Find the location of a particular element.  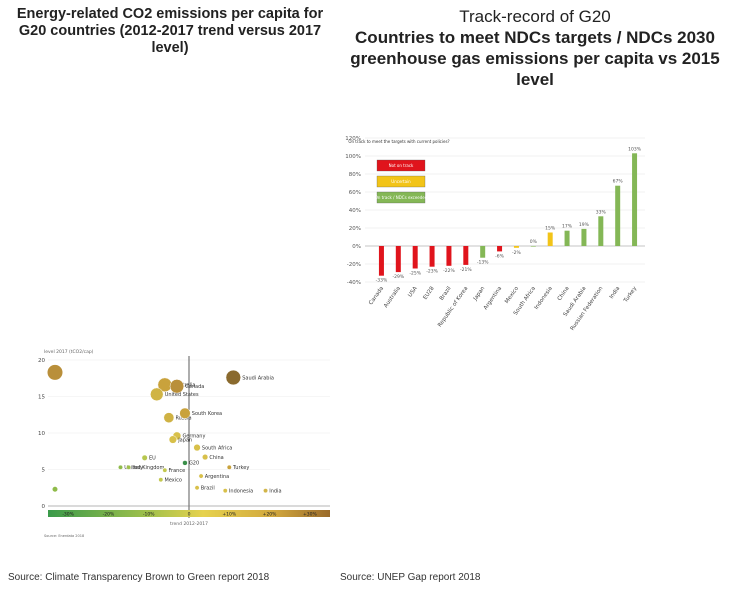

color-bar-gradient is located at coordinates (189, 513).